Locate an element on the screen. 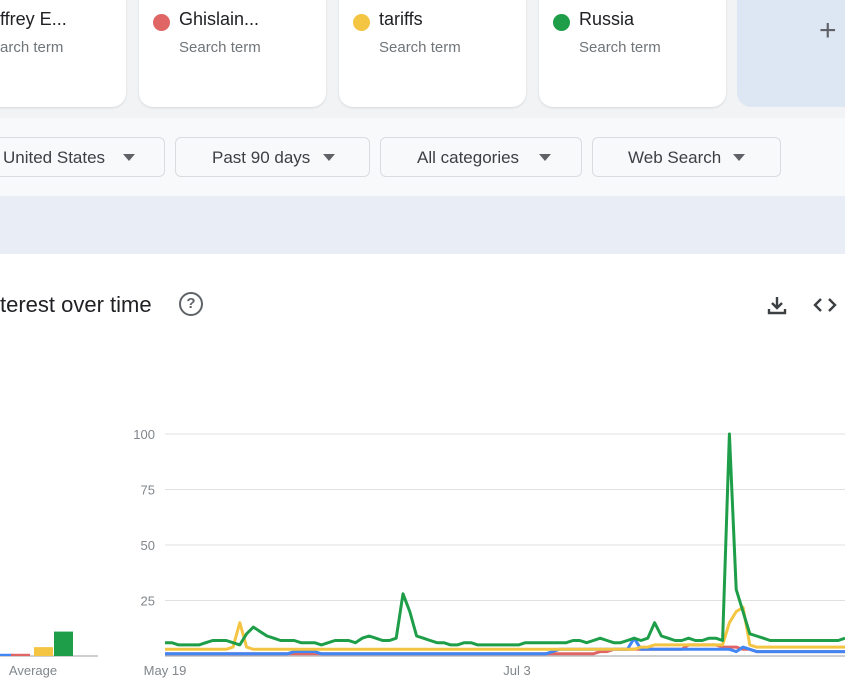 This screenshot has height=684, width=845. average-label: Average is located at coordinates (33, 670).